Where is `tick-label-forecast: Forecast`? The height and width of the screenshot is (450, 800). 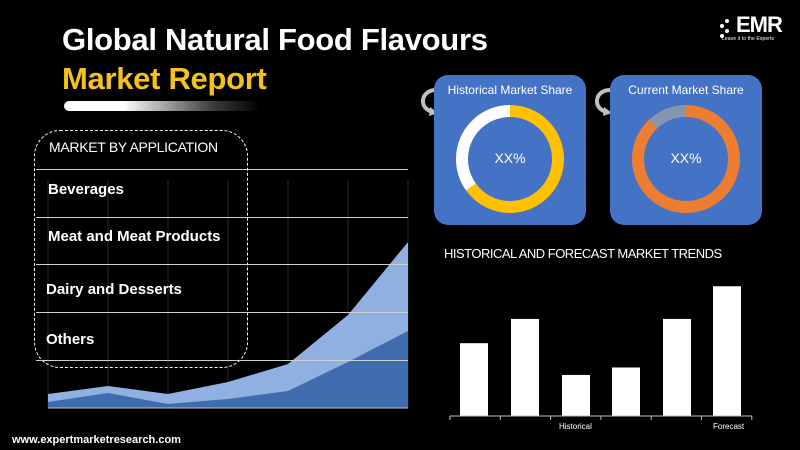
tick-label-forecast: Forecast is located at coordinates (729, 426).